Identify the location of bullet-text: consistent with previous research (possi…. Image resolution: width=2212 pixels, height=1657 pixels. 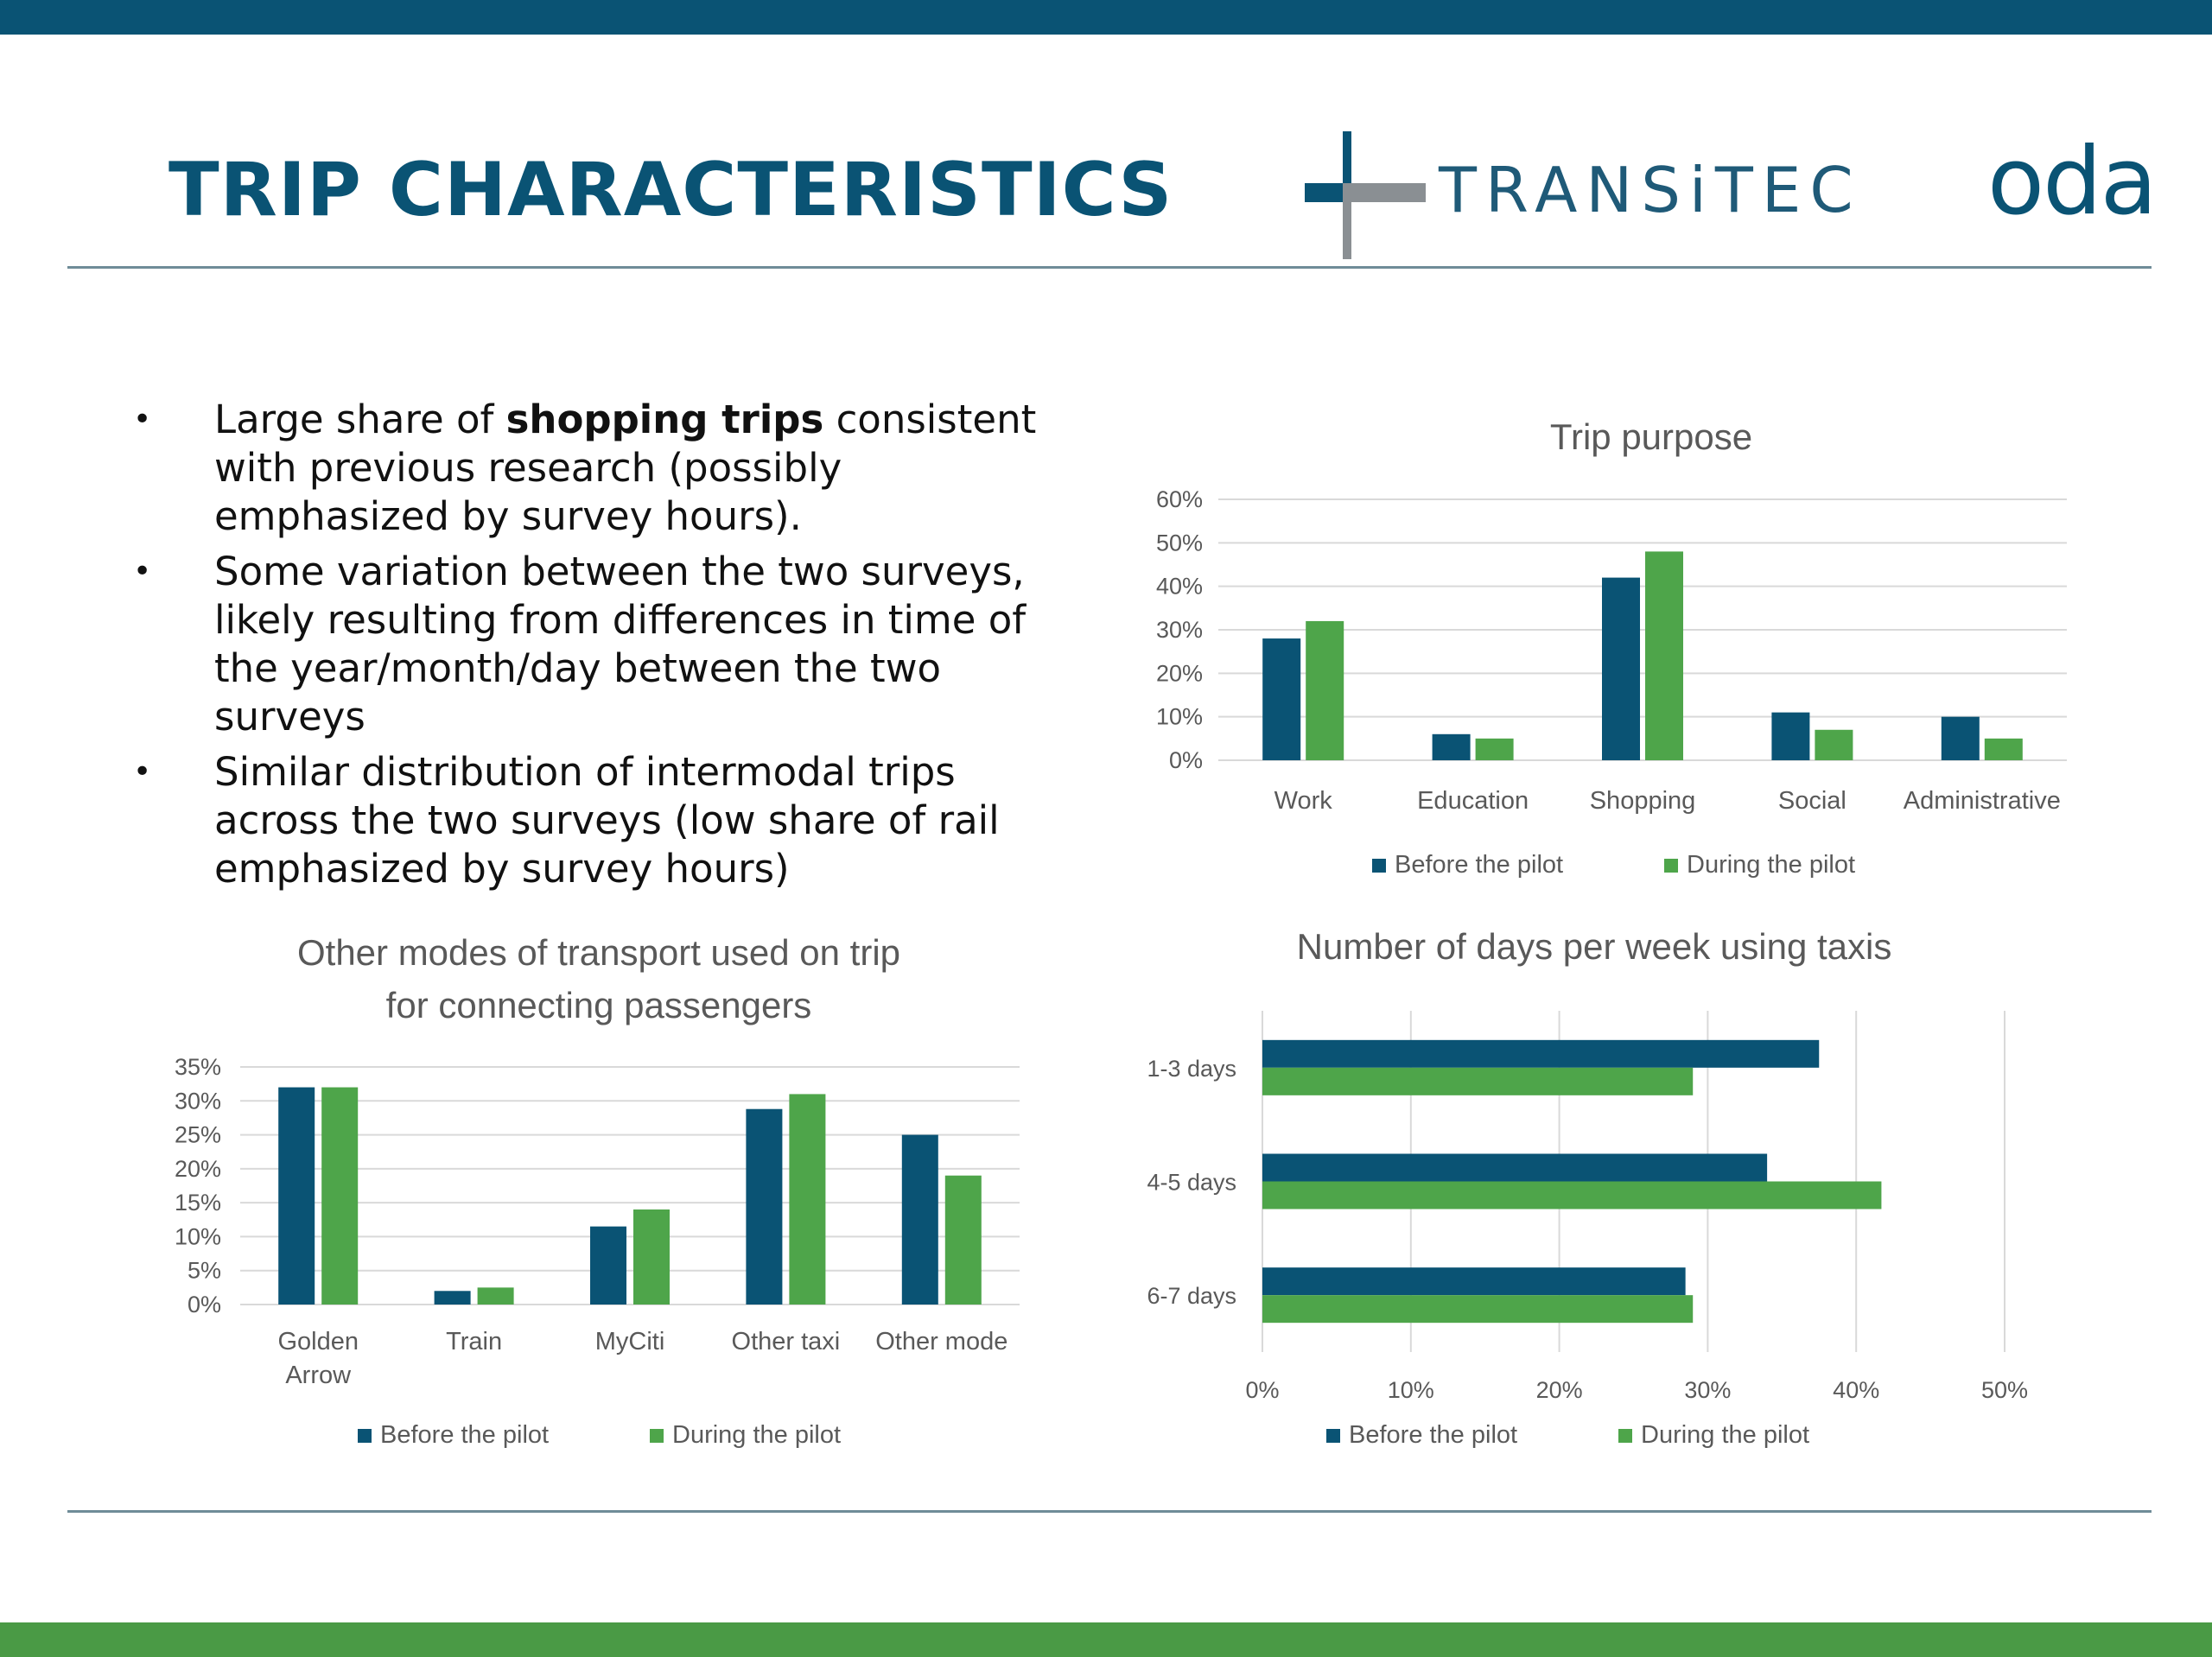
(625, 468).